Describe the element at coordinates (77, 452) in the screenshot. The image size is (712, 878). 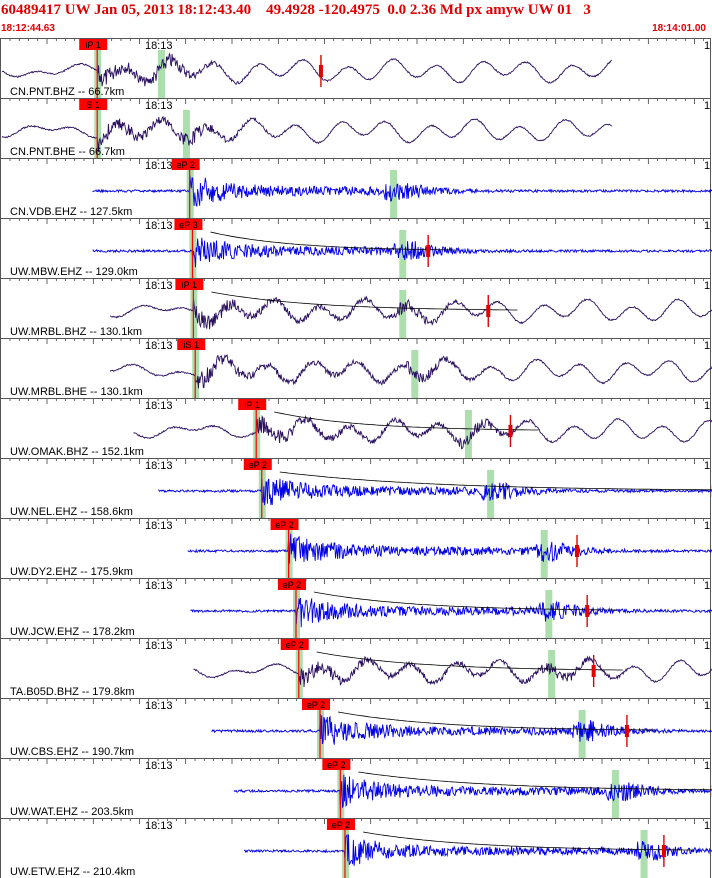
I see `station-label: UW.OMAK.BHZ -- 152.1km` at that location.